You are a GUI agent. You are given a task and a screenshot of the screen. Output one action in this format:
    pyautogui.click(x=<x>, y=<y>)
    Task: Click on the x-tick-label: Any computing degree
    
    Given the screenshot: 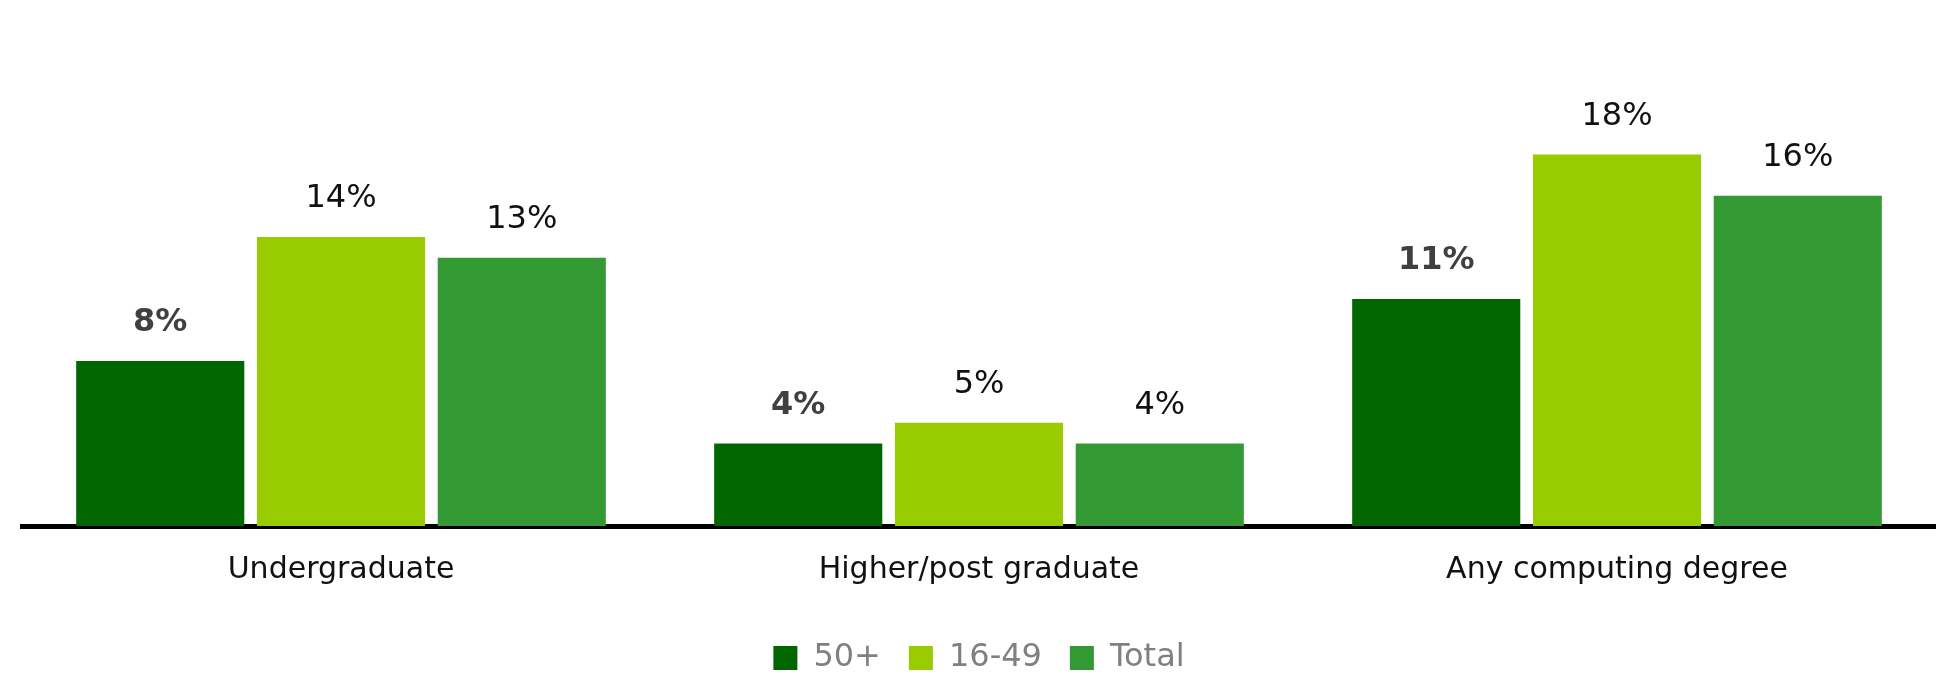 What is the action you would take?
    pyautogui.click(x=1617, y=567)
    